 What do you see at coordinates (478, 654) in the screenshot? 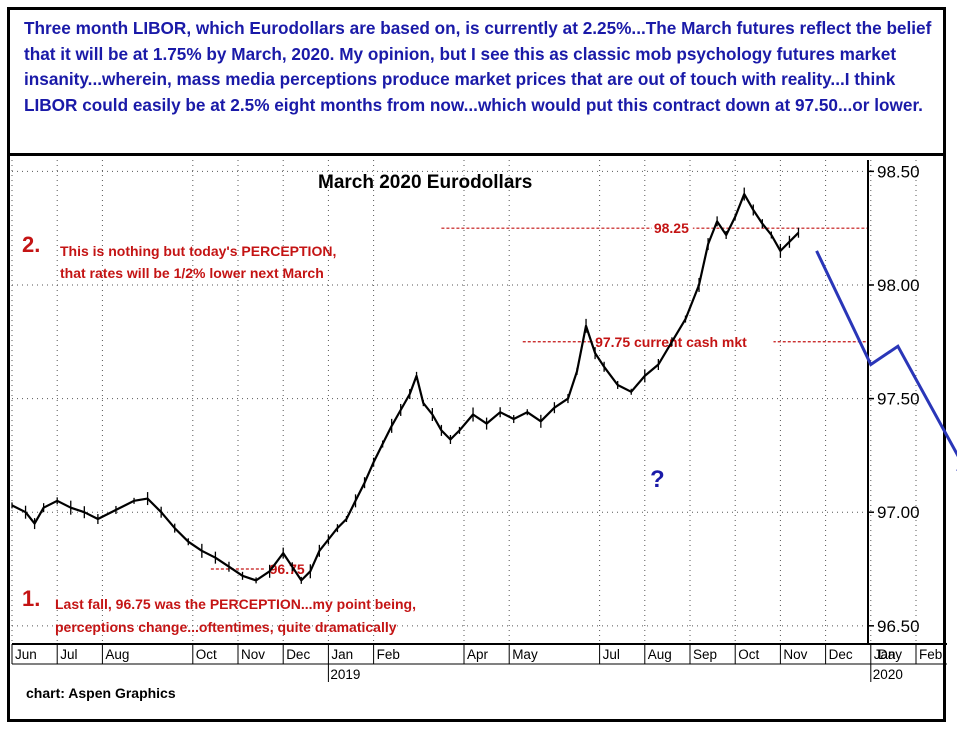
I see `x-tick-label: Apr` at bounding box center [478, 654].